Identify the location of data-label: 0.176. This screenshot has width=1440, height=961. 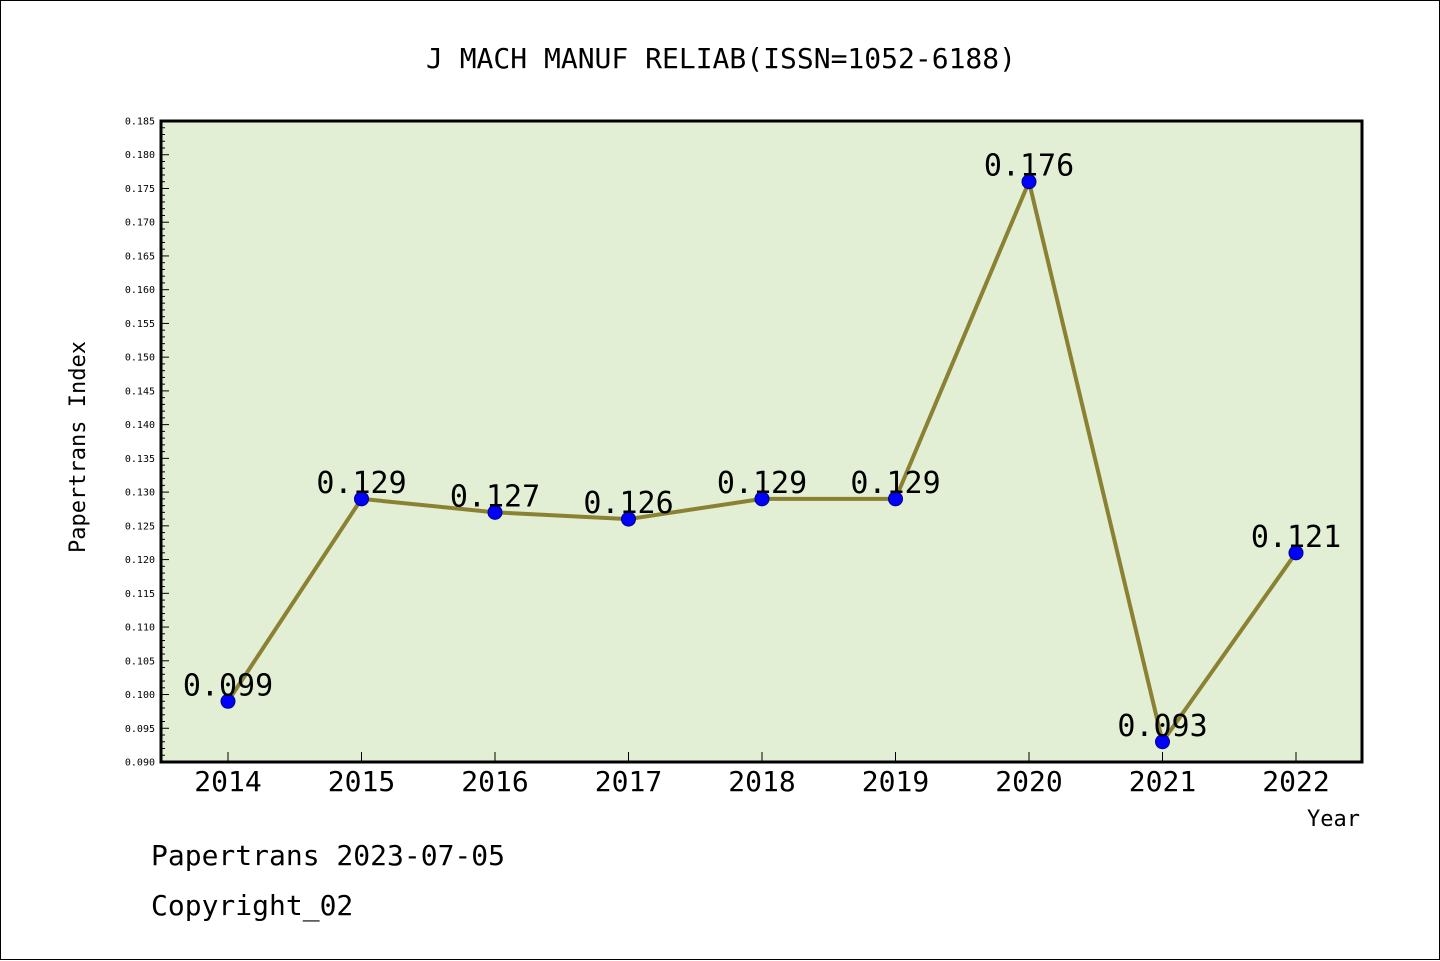
(1029, 166).